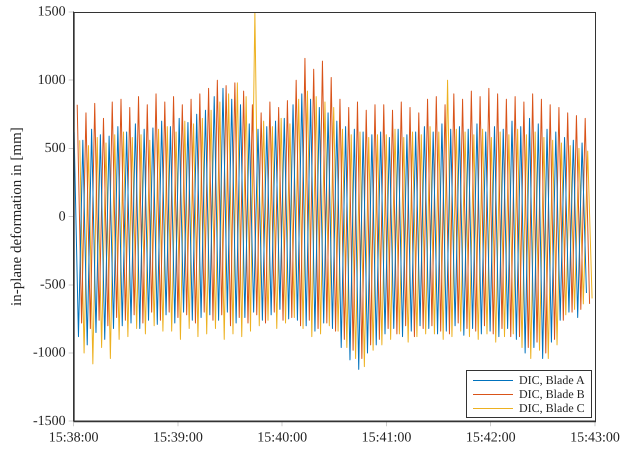  Describe the element at coordinates (387, 438) in the screenshot. I see `x-tick-label: 15:41:00` at that location.